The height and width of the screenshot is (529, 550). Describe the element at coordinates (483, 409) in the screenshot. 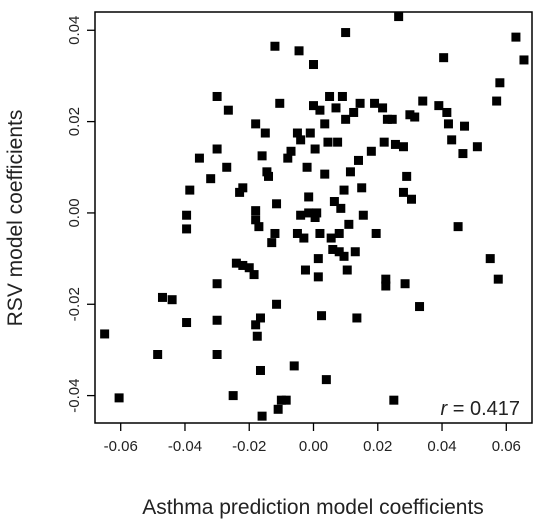

I see `correlation-value: = 0.417` at that location.